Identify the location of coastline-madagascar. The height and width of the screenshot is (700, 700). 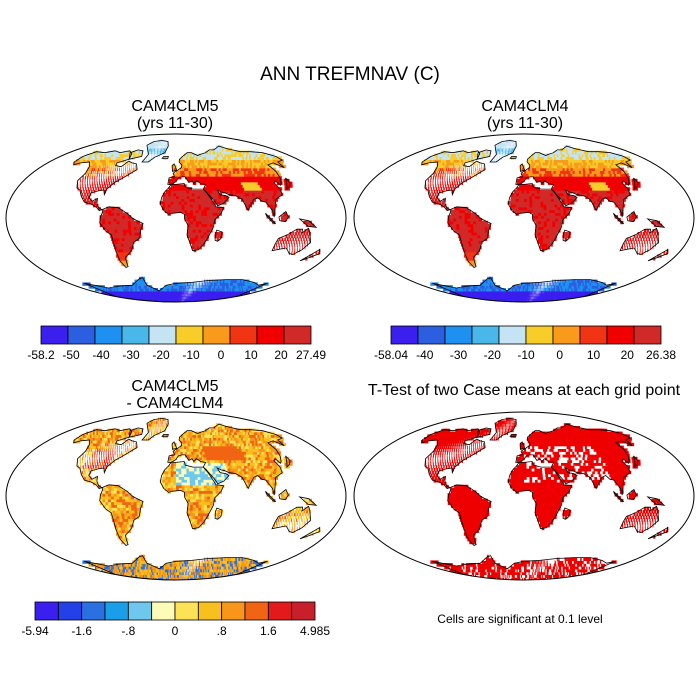
(218, 235).